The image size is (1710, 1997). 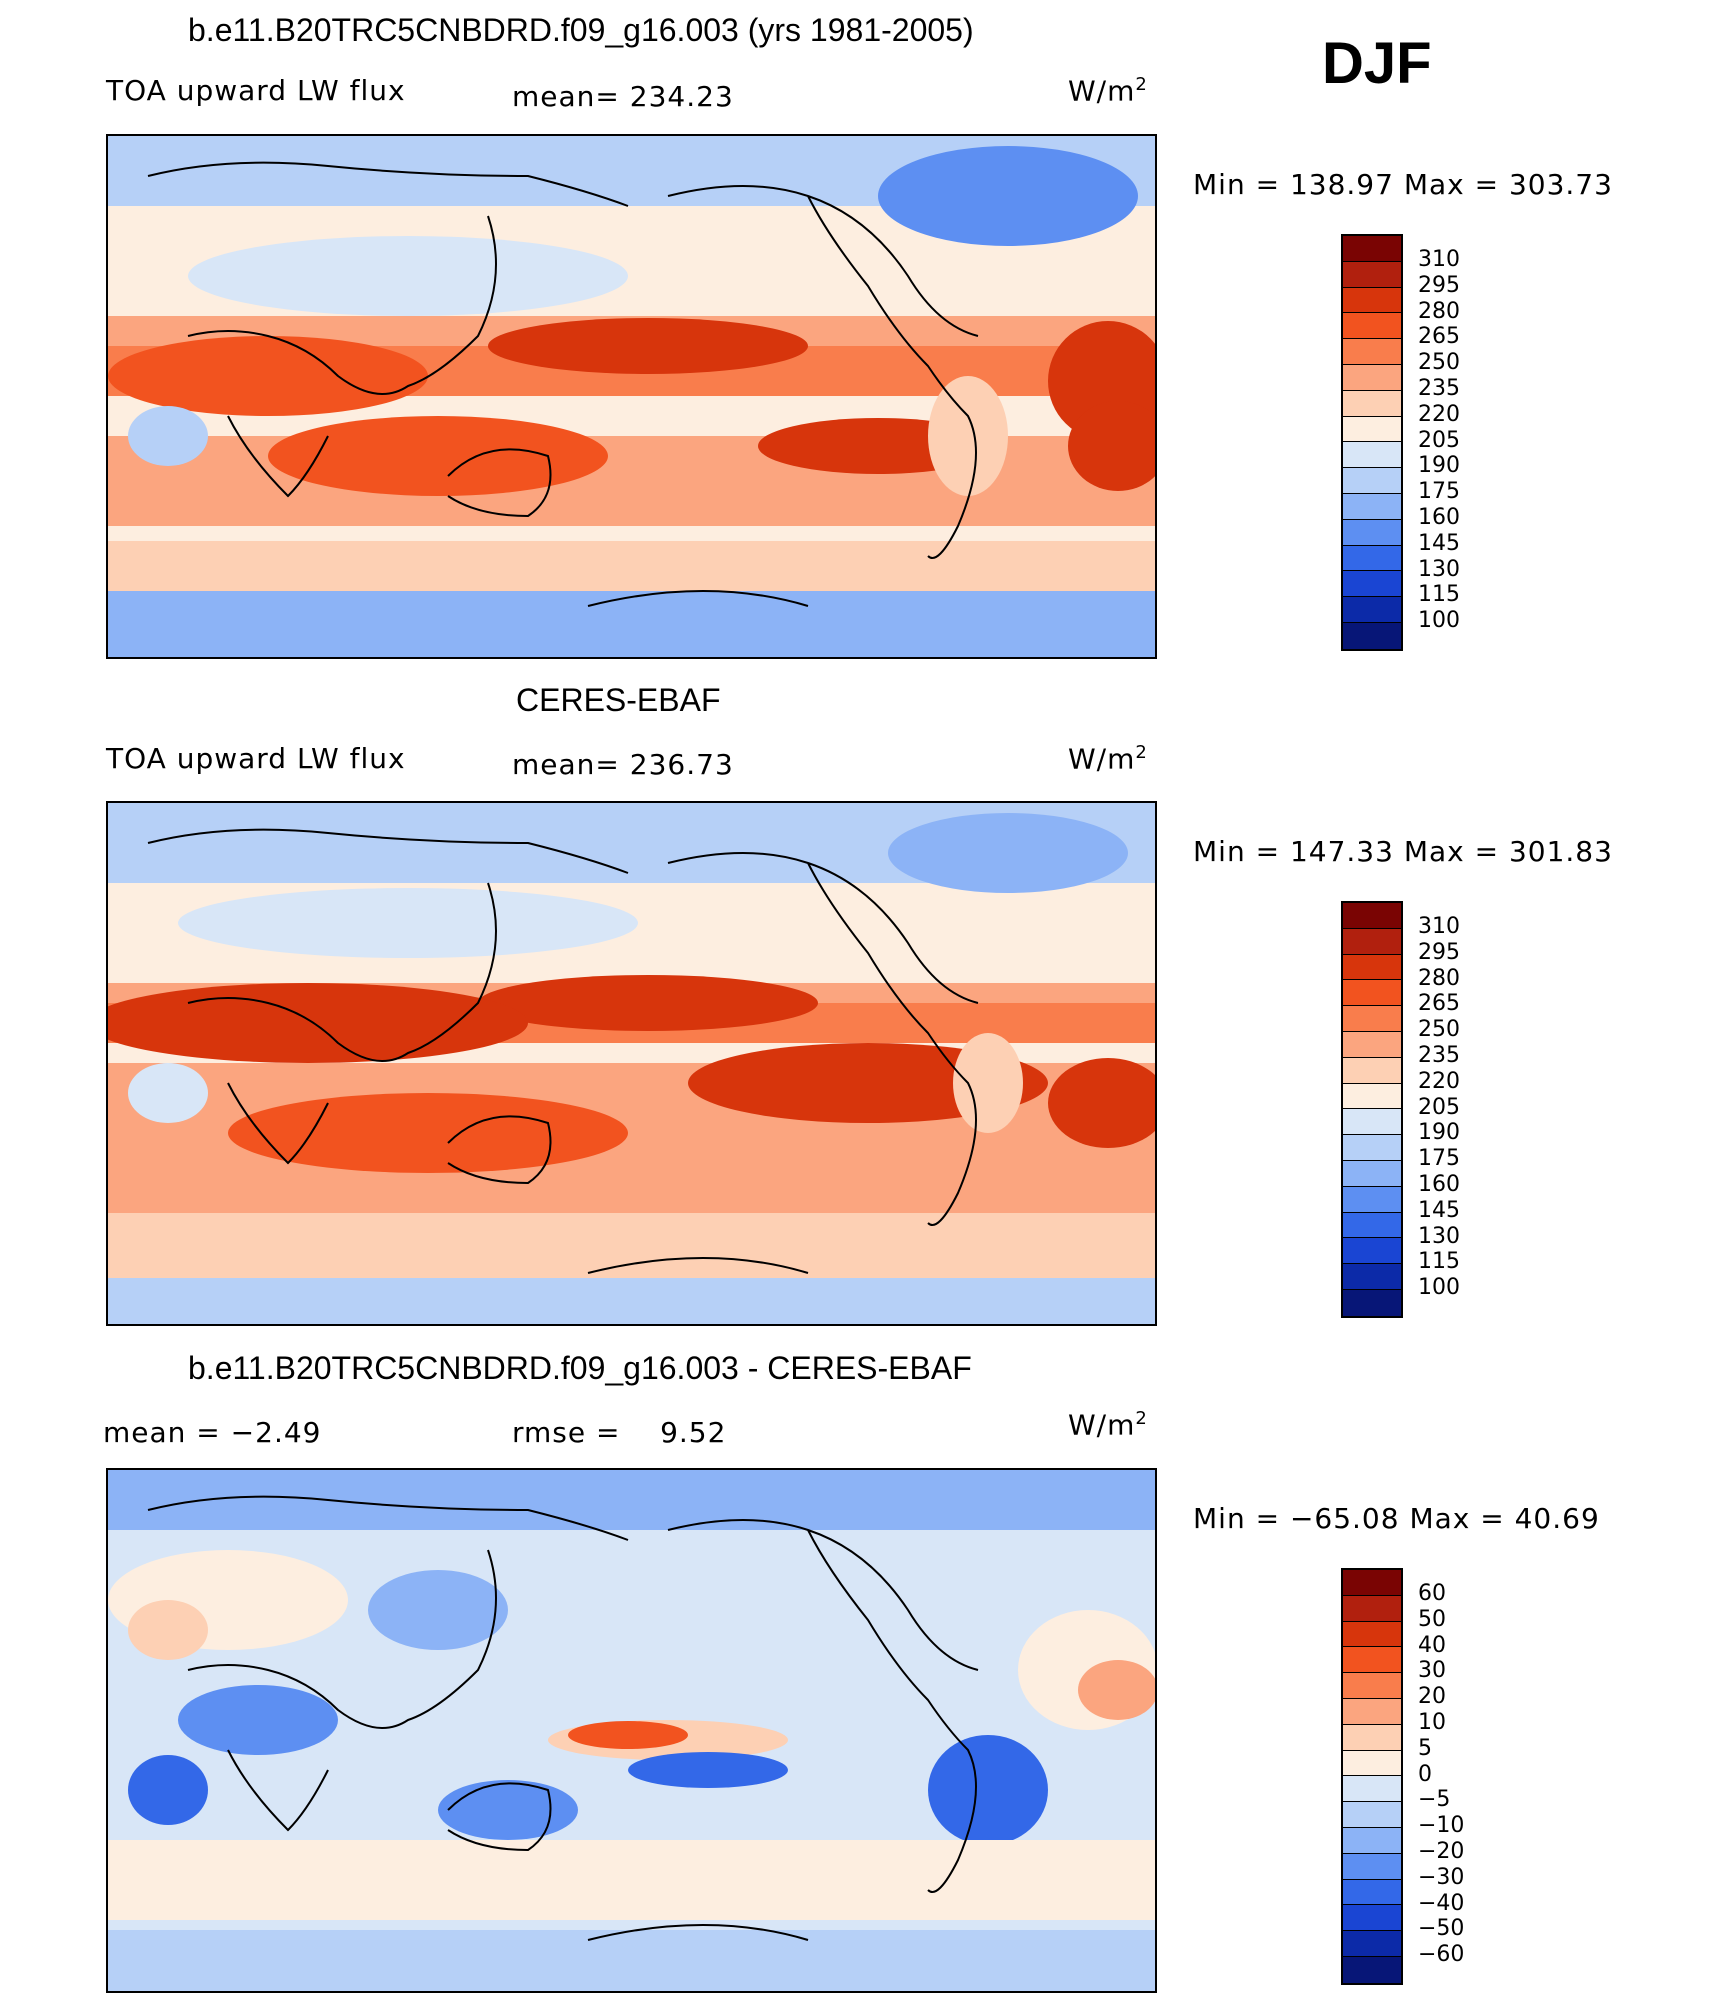 I want to click on panel3-rmse: rmse = 9.52, so click(x=619, y=1432).